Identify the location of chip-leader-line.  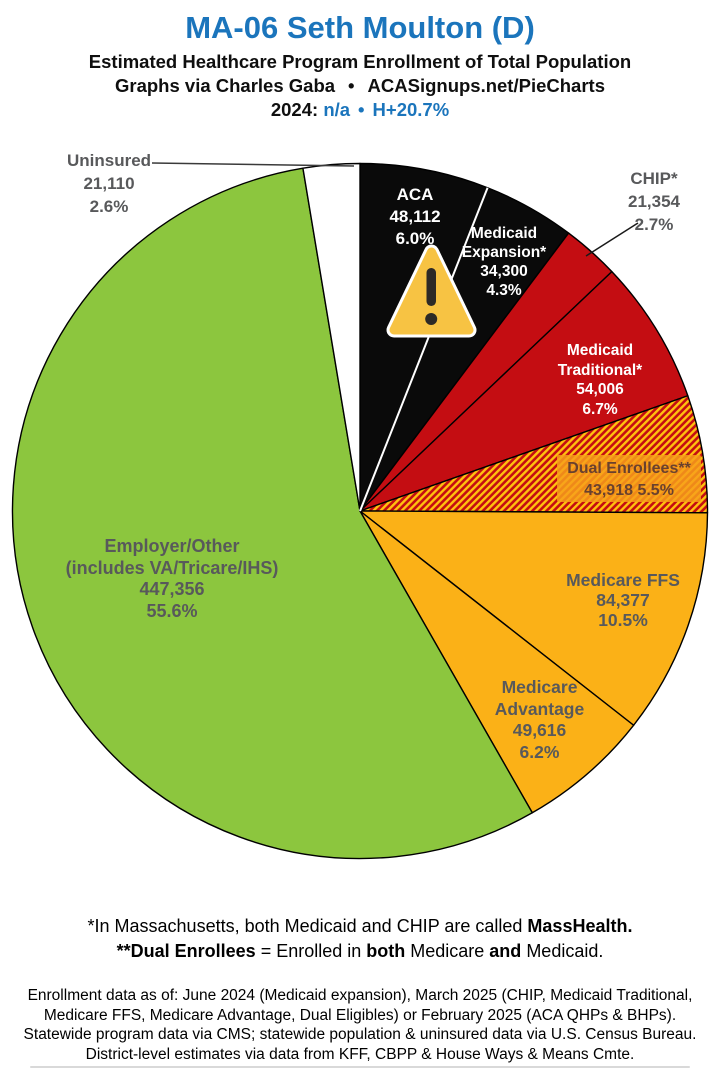
(612, 239).